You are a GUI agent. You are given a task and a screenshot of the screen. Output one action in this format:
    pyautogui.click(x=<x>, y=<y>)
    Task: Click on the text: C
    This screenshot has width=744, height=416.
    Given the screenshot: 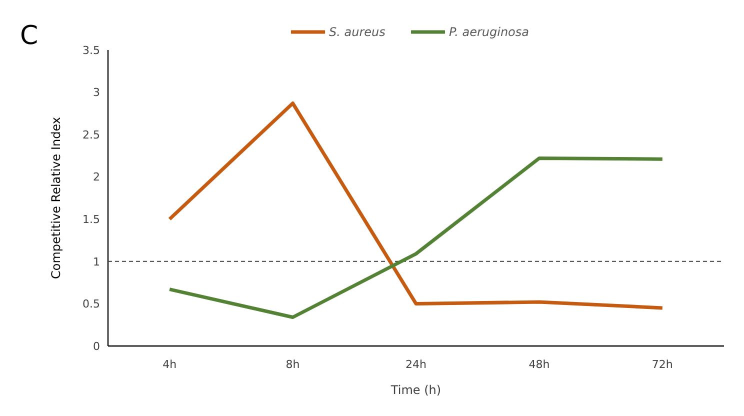 What is the action you would take?
    pyautogui.click(x=29, y=36)
    